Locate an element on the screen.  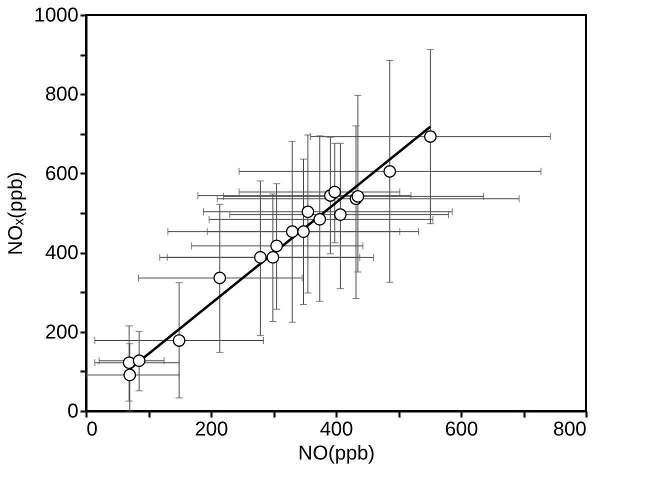
x-tick-label: 400 is located at coordinates (337, 429).